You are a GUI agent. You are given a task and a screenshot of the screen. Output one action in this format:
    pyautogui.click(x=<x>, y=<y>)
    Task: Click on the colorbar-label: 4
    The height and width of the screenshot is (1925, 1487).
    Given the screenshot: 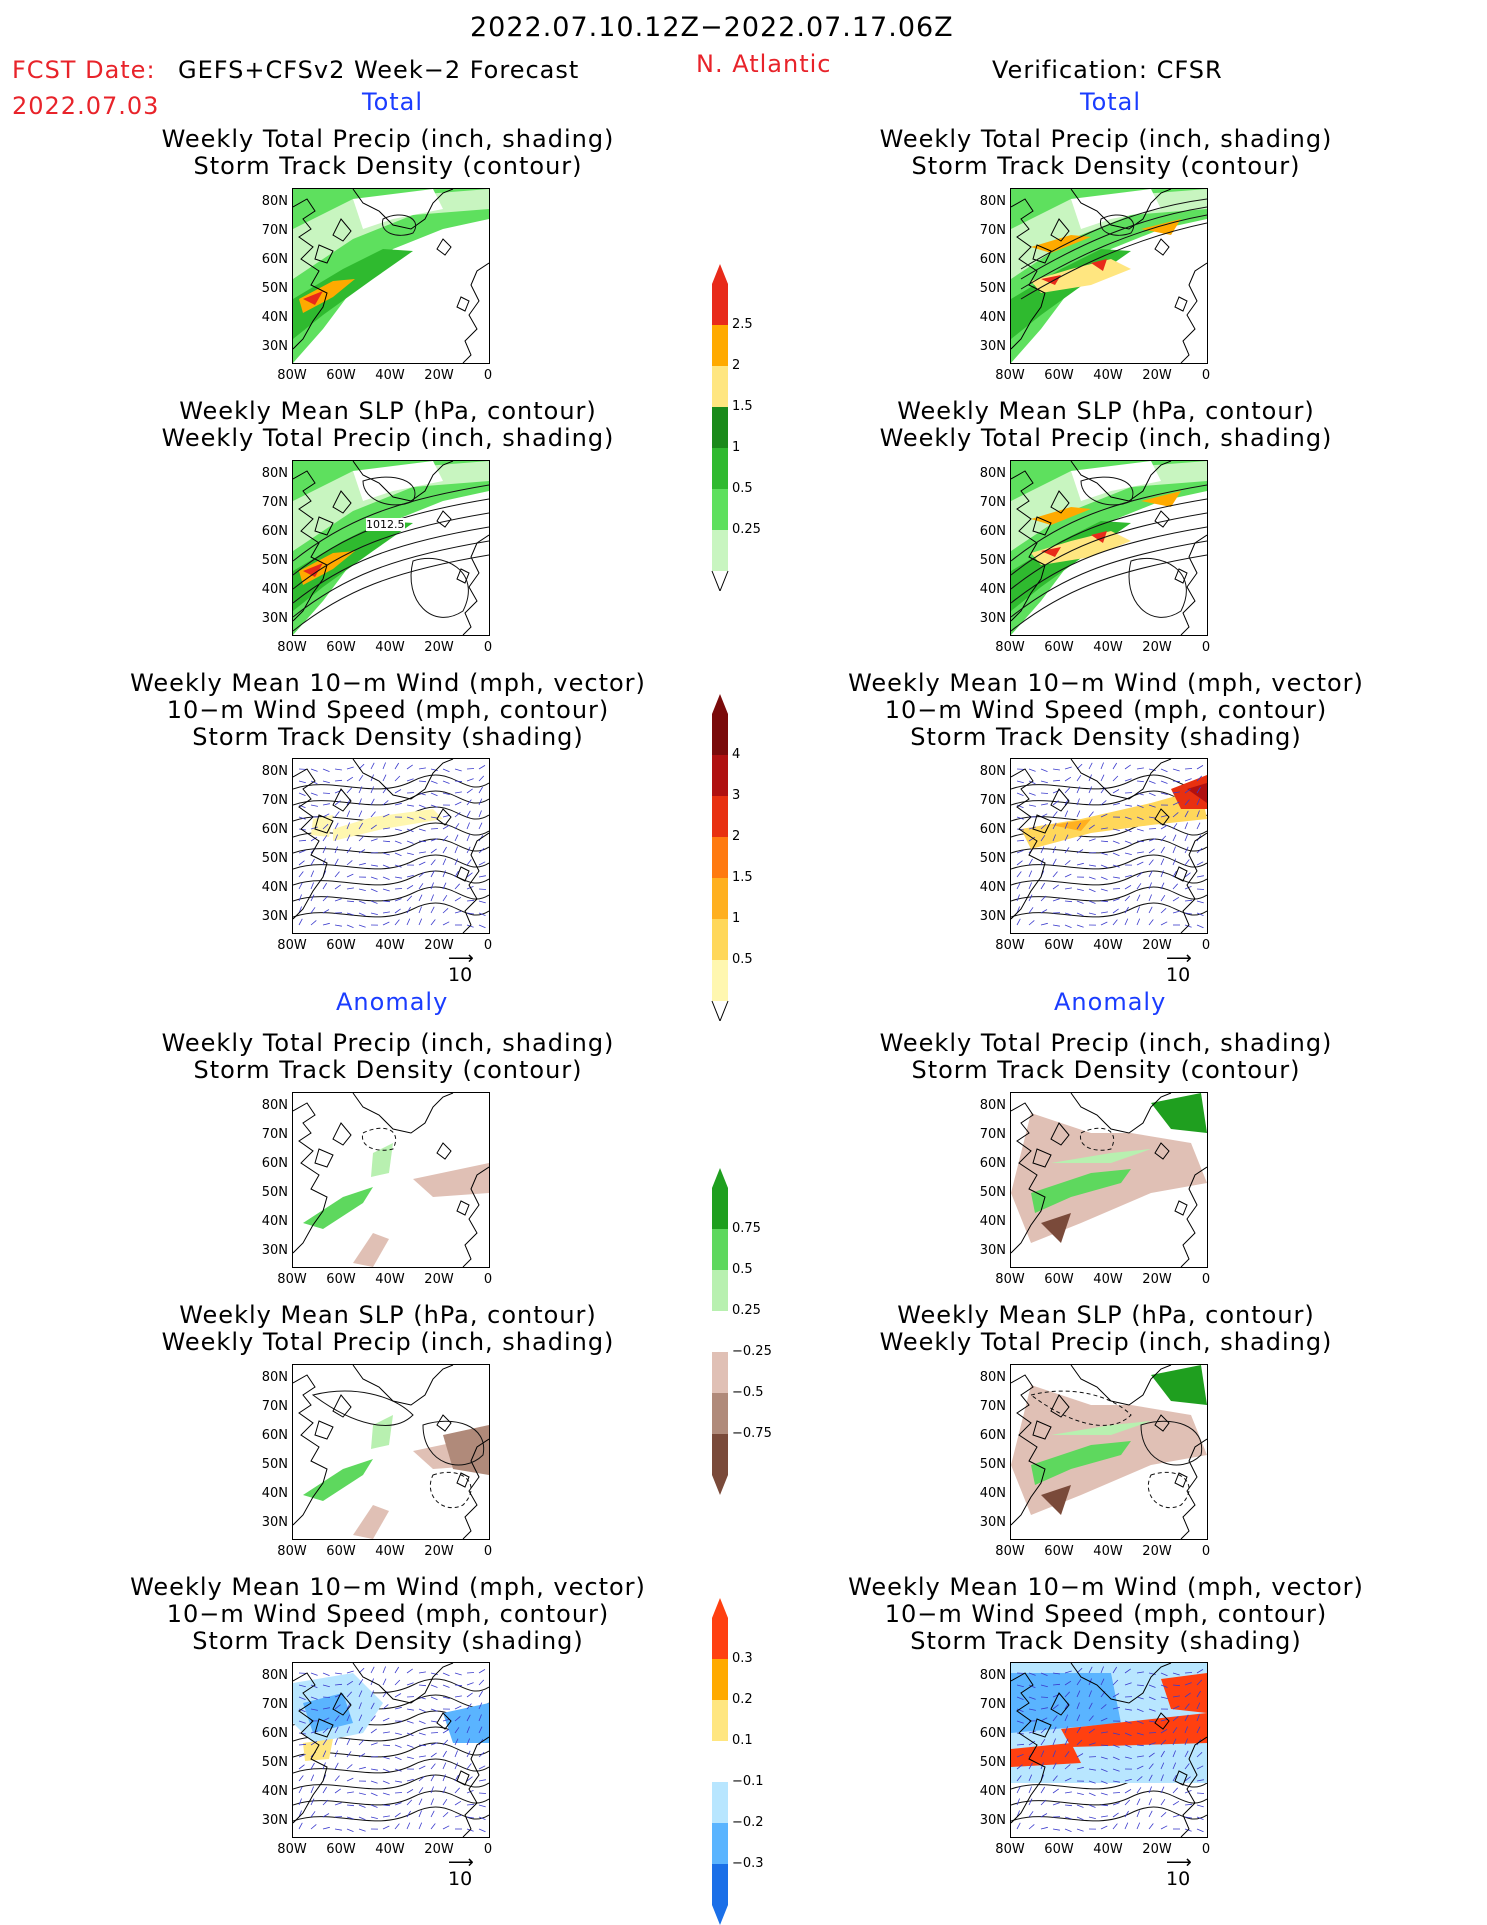 What is the action you would take?
    pyautogui.click(x=736, y=754)
    